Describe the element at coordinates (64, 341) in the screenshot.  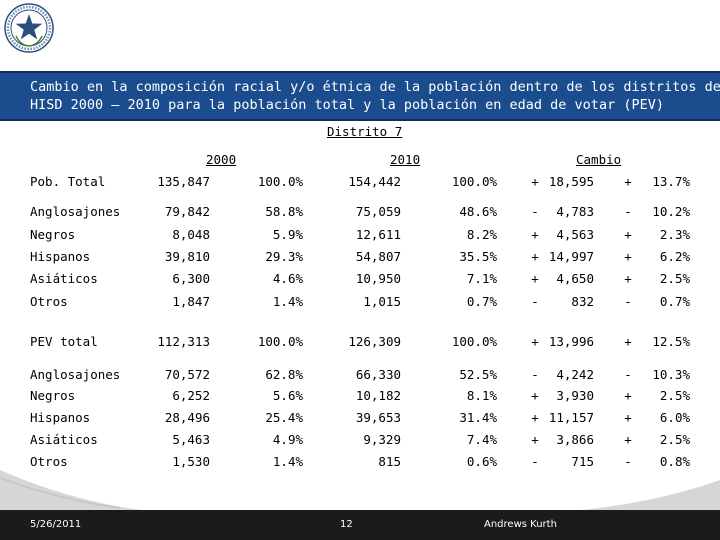
I see `row-label: PEV total` at that location.